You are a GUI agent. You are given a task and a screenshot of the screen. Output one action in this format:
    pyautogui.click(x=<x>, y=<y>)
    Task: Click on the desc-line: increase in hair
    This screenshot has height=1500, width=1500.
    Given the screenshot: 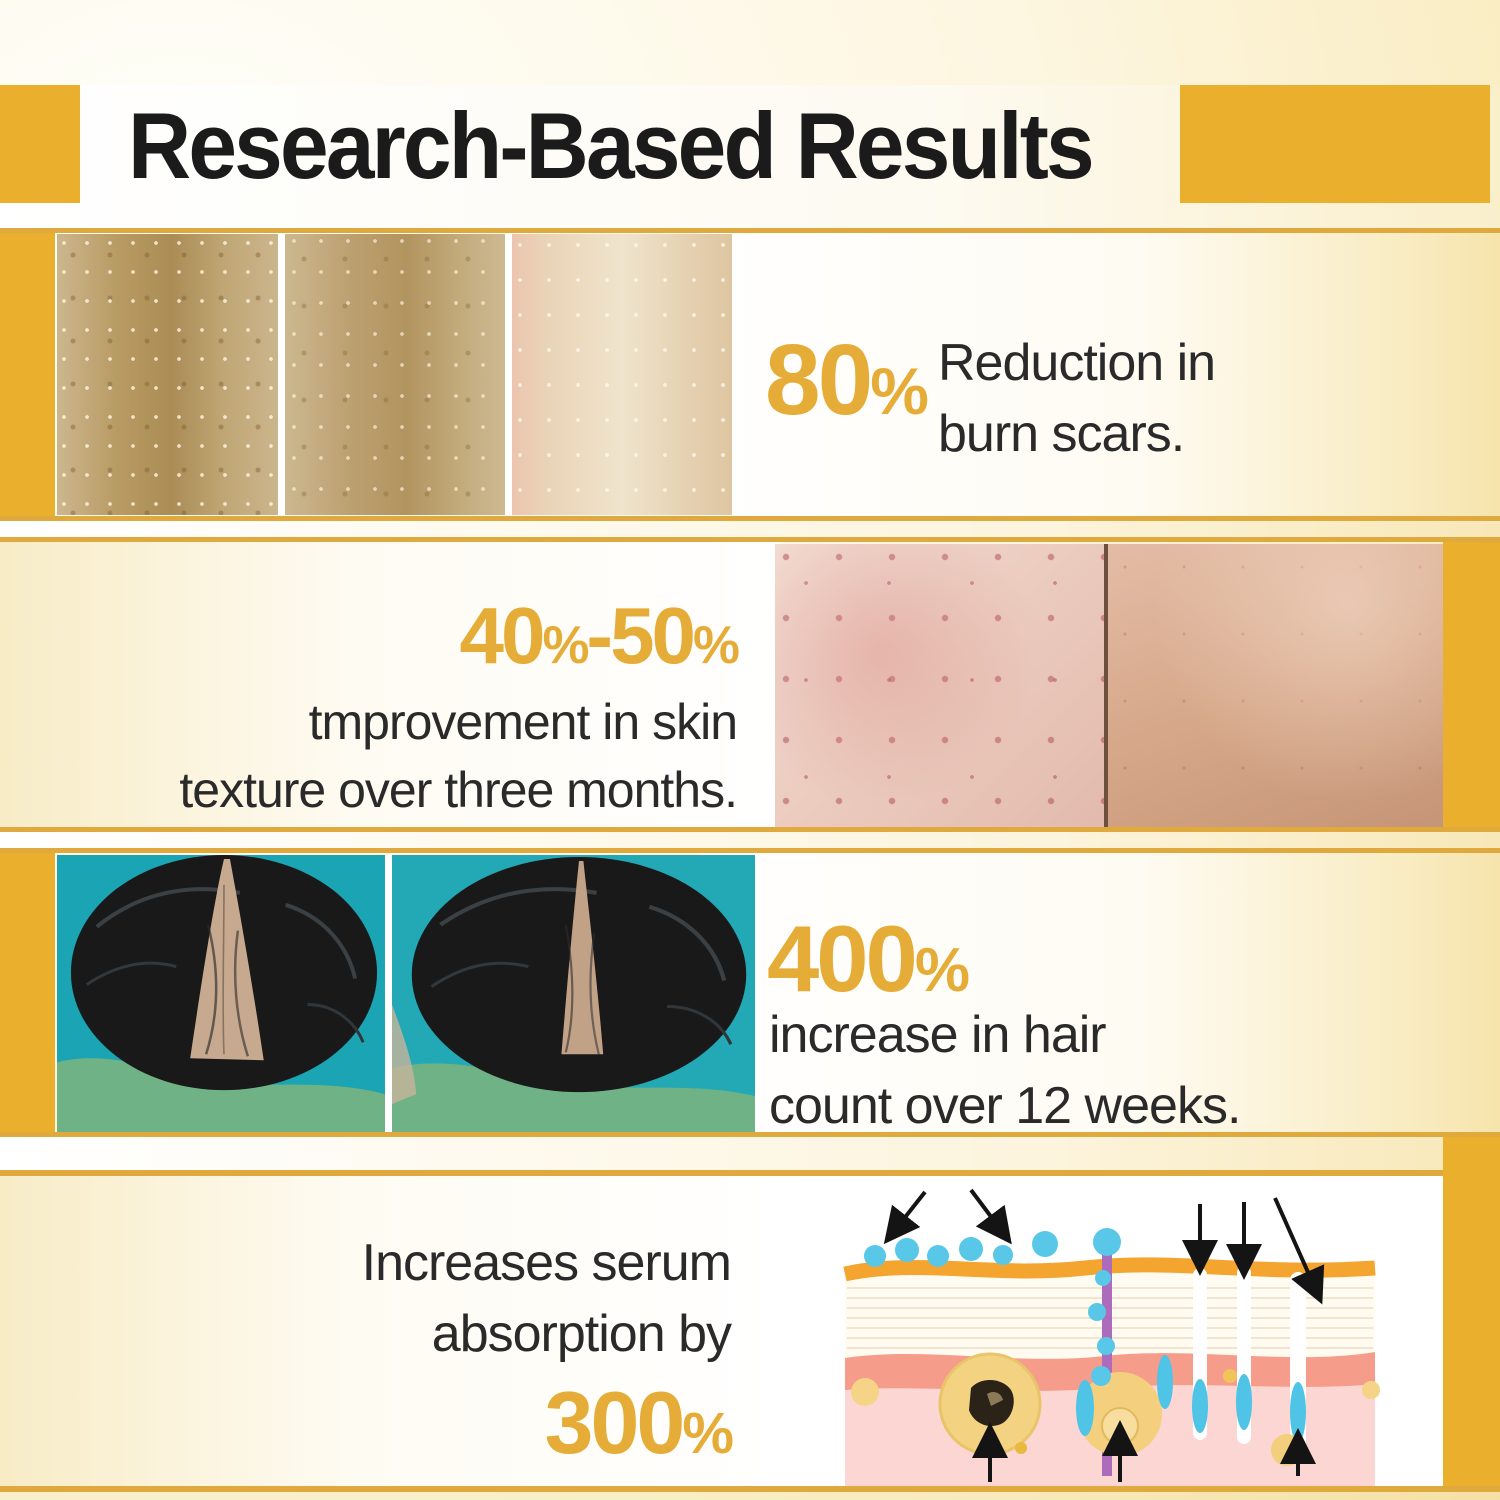 What is the action you would take?
    pyautogui.click(x=938, y=1035)
    